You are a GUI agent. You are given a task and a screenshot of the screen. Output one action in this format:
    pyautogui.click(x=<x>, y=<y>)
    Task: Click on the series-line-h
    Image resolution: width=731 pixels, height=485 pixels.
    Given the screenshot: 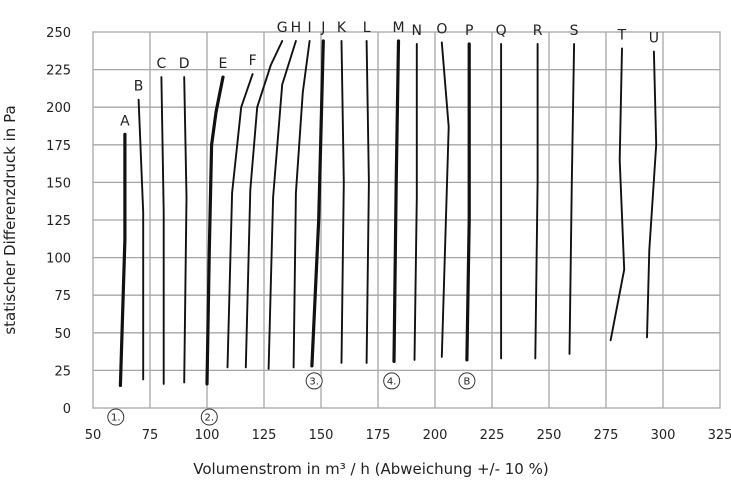 What is the action you would take?
    pyautogui.click(x=282, y=205)
    